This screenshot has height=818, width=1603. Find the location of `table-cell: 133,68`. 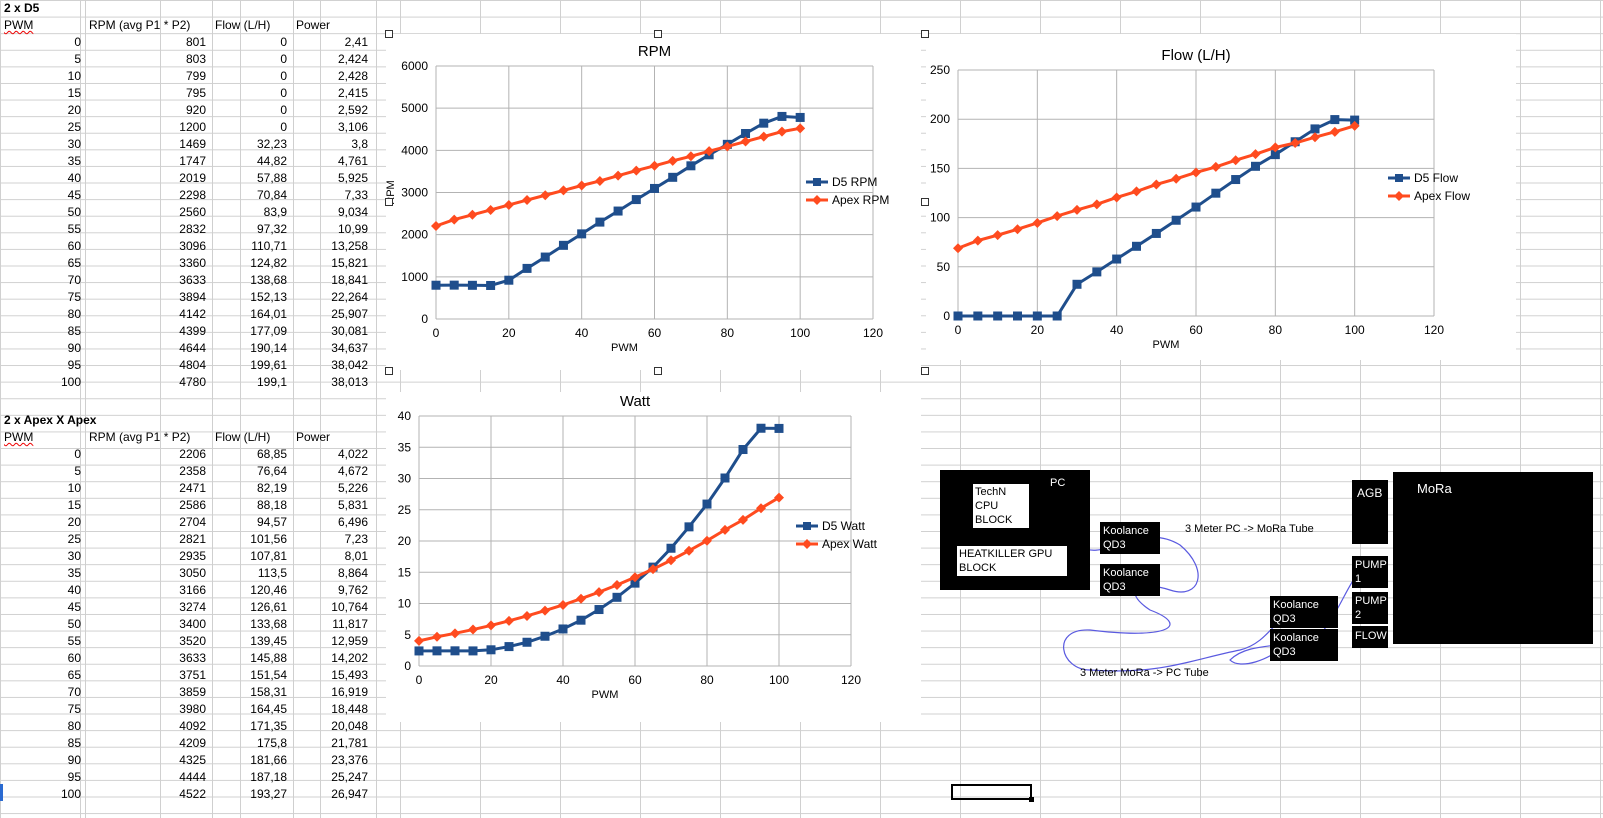

table-cell: 133,68 is located at coordinates (268, 624).